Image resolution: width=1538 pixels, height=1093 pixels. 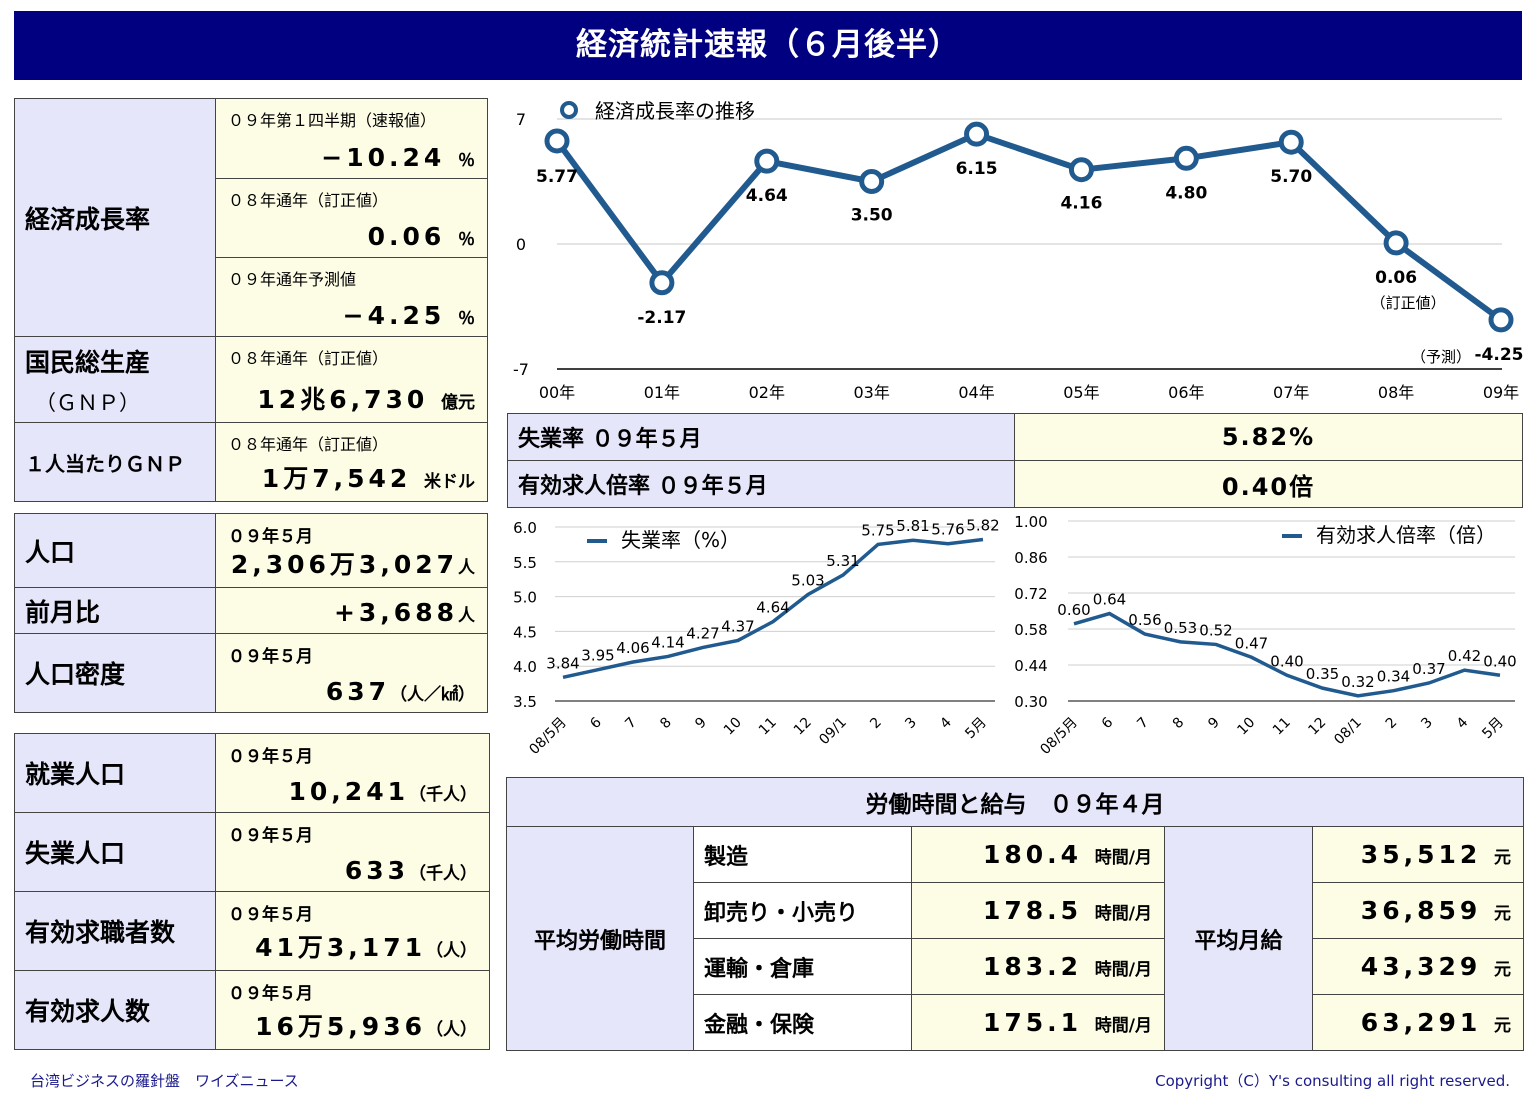 I want to click on mom-cell: +3,688人, so click(x=351, y=610).